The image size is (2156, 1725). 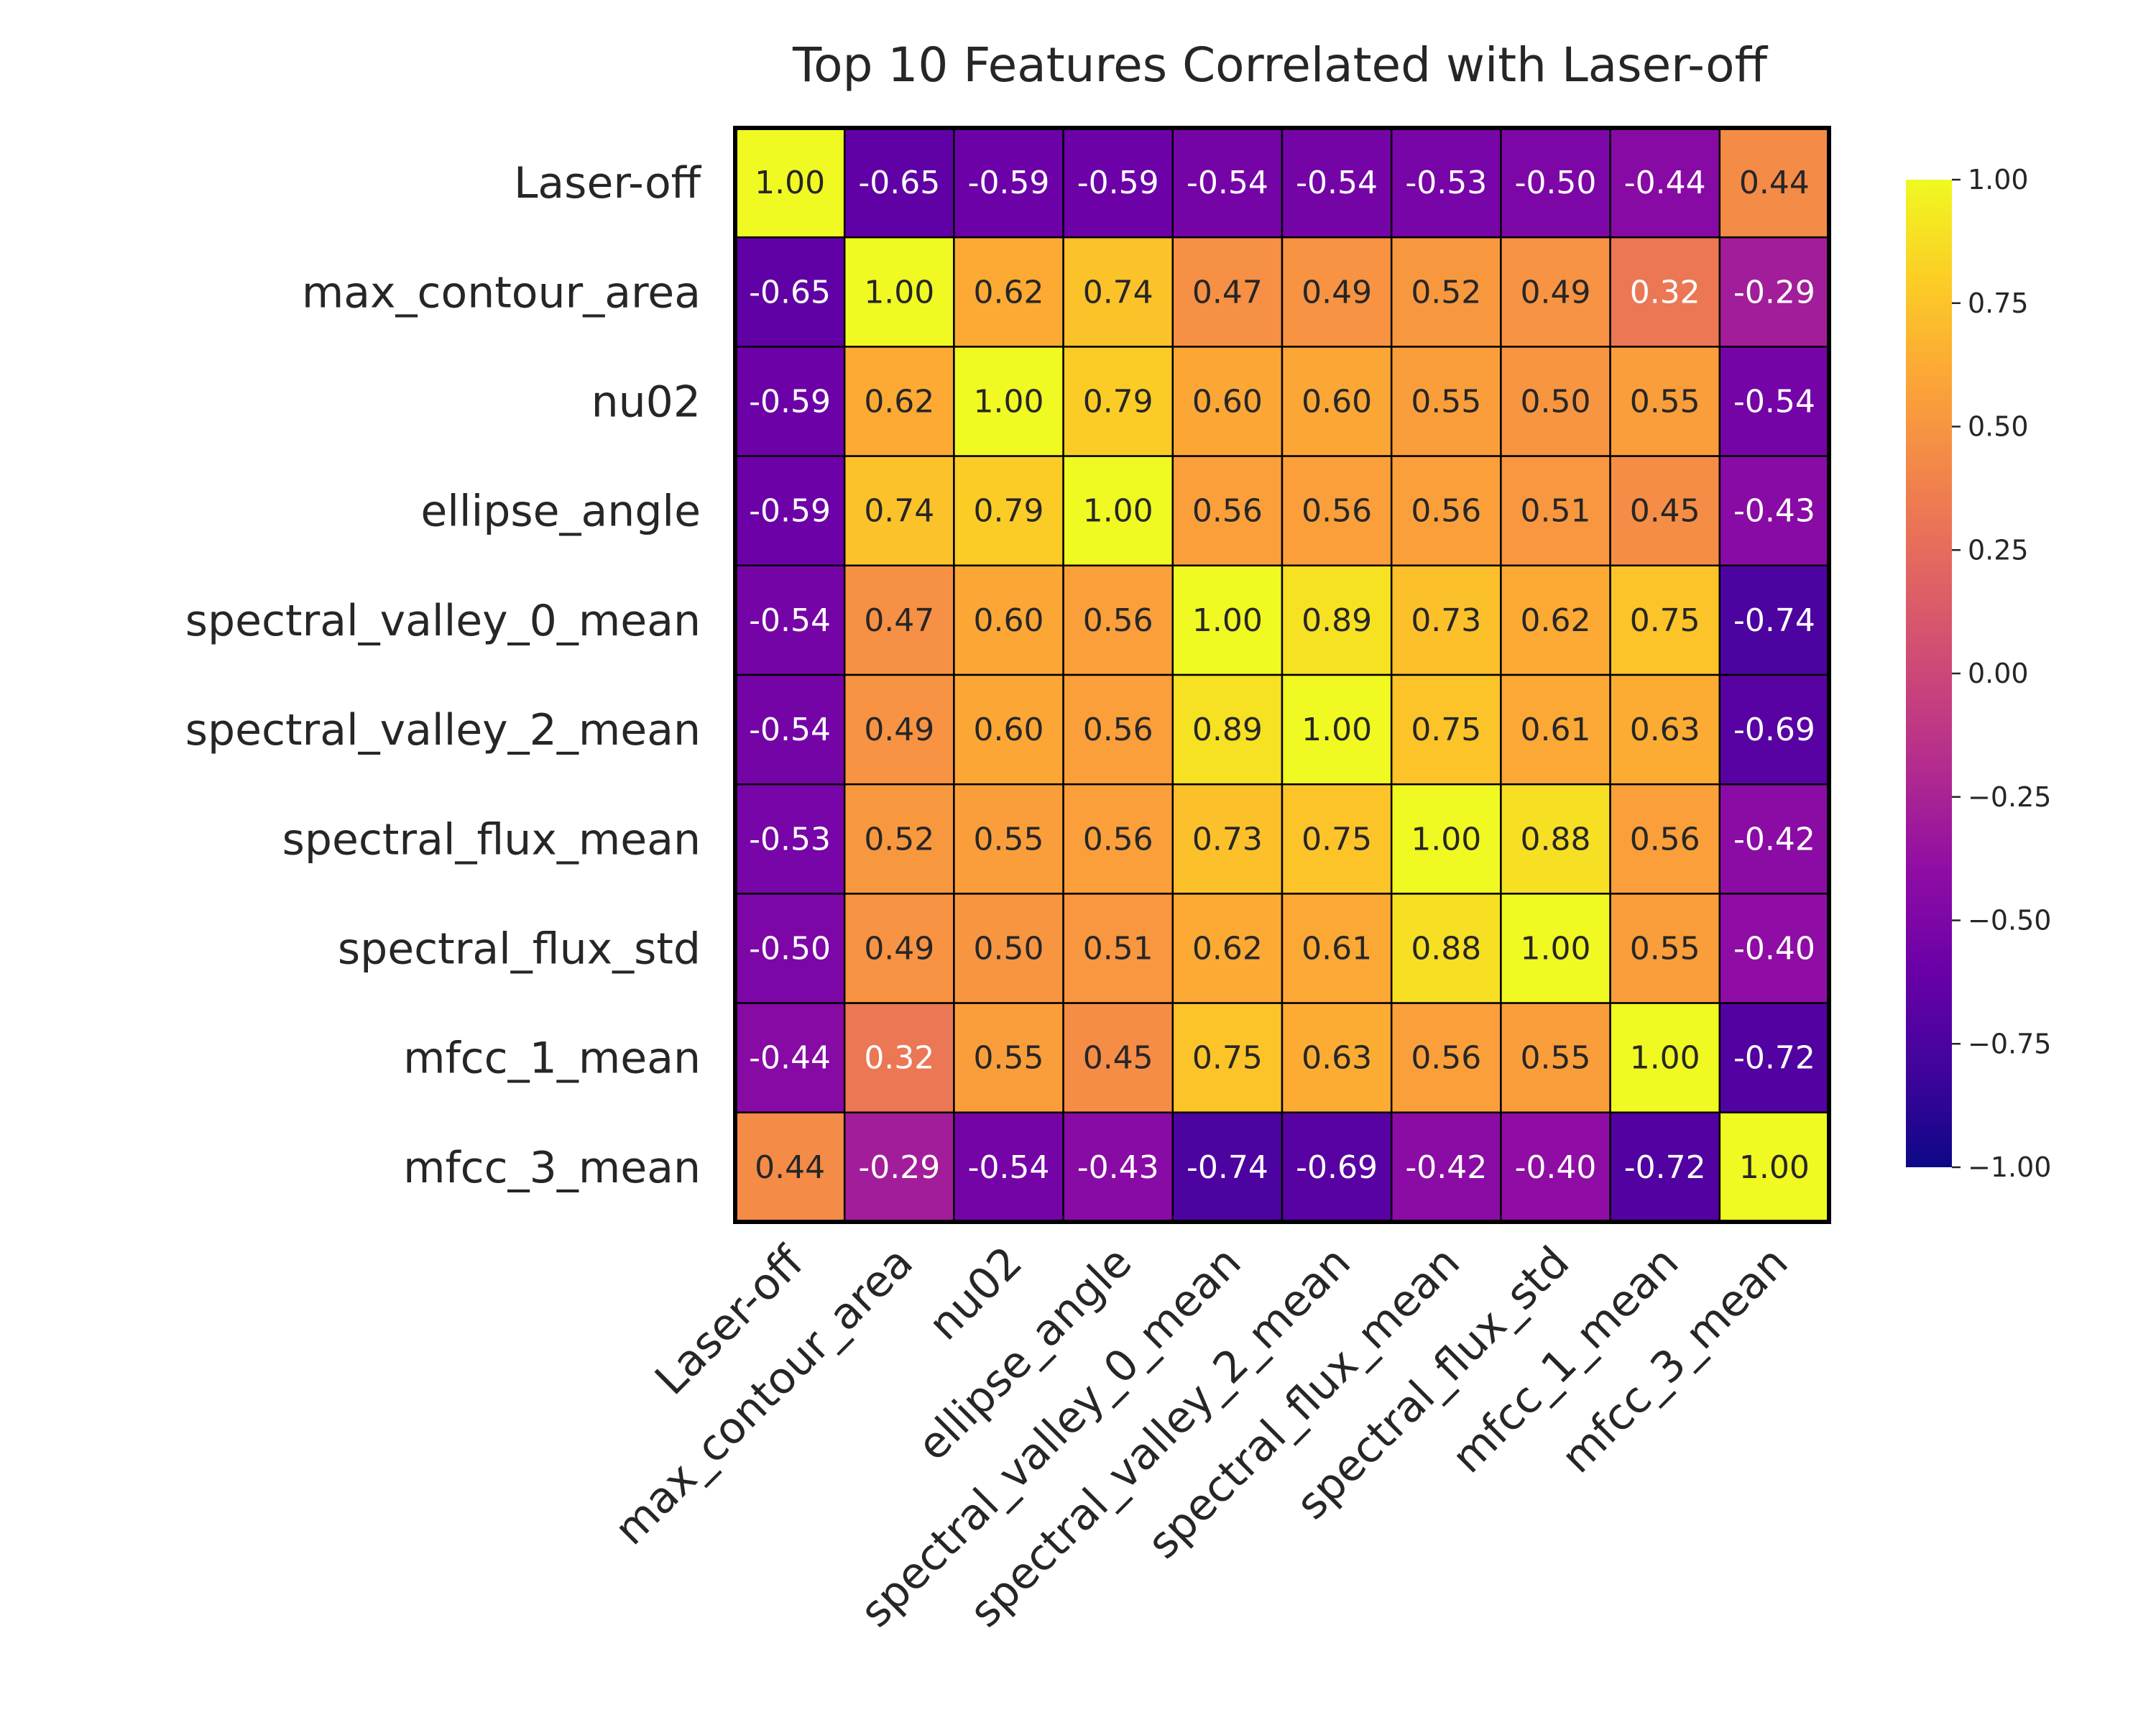 I want to click on cell-value-label: 0.74, so click(x=1118, y=292).